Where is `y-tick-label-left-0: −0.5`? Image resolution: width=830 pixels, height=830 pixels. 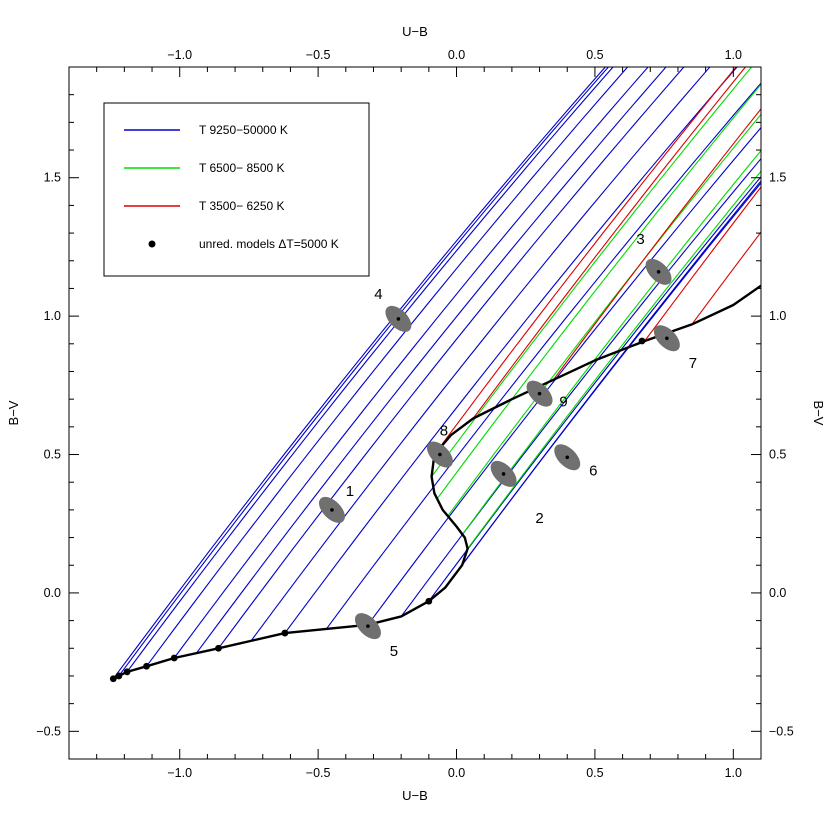
y-tick-label-left-0: −0.5 is located at coordinates (48, 731).